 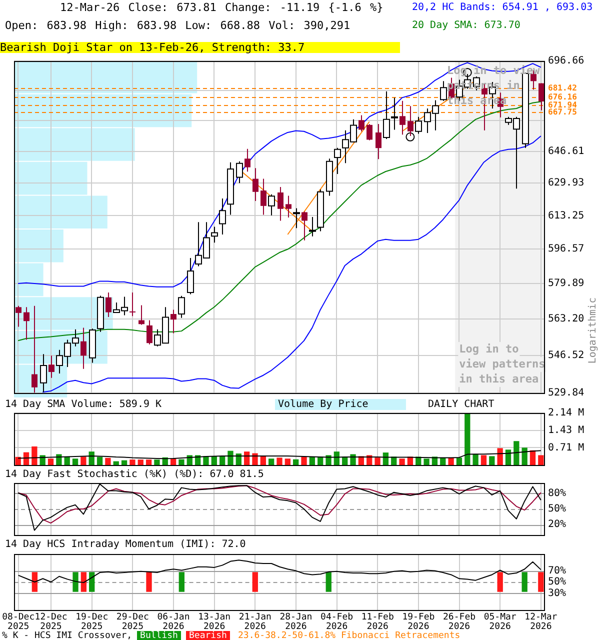 What do you see at coordinates (566, 319) in the screenshot?
I see `y-tick-label: 563.20` at bounding box center [566, 319].